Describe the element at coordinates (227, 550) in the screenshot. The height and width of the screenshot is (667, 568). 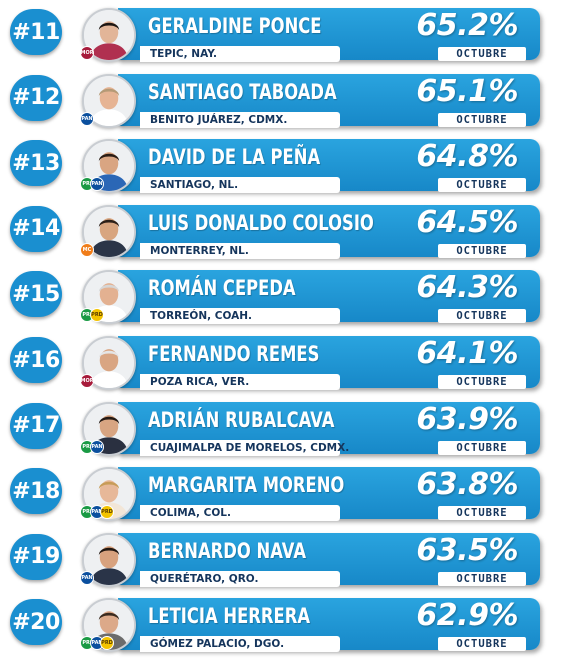
I see `candidate-name: BERNARDO NAVA` at that location.